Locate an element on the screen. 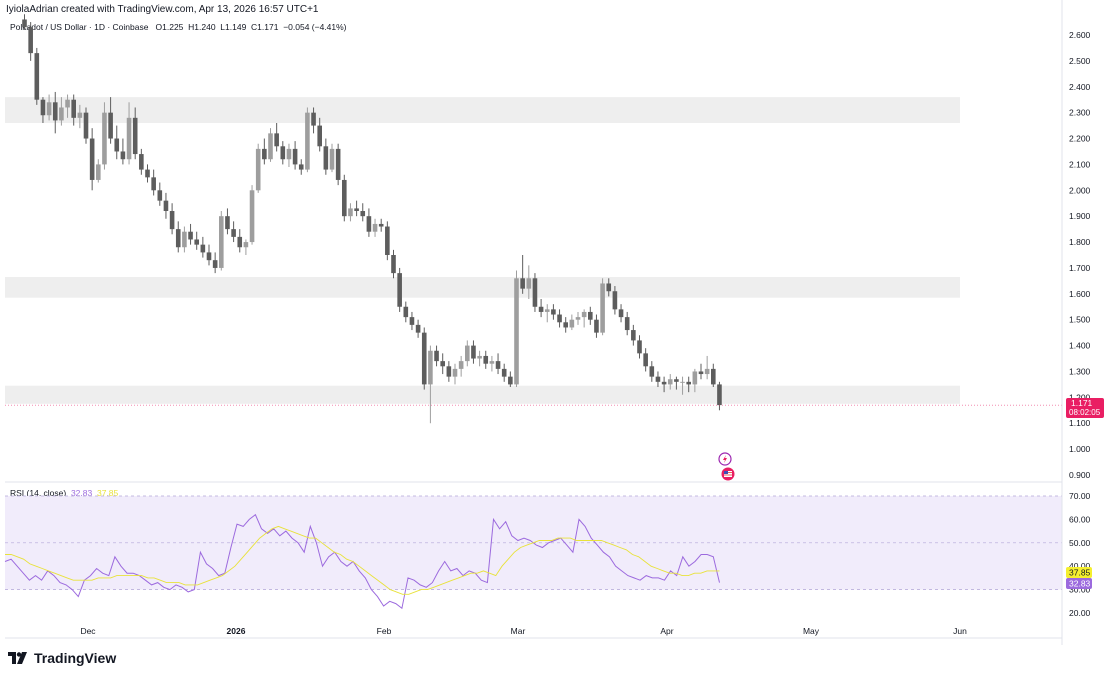  rsi-ma-legend-value: 37.85 is located at coordinates (107, 493).